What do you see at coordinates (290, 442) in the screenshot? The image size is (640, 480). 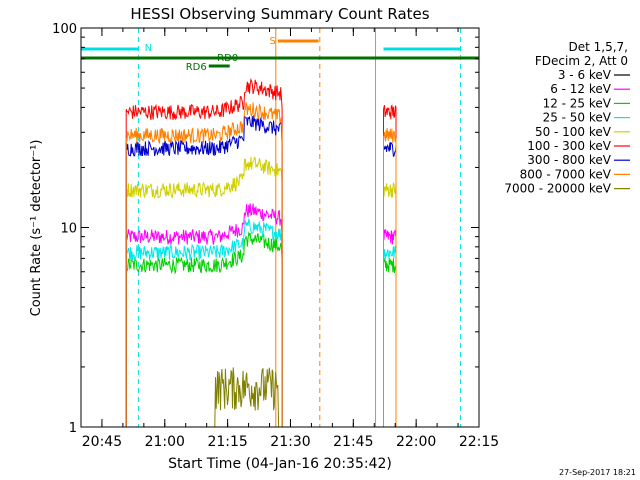 I see `x-tick-label: 21:30` at bounding box center [290, 442].